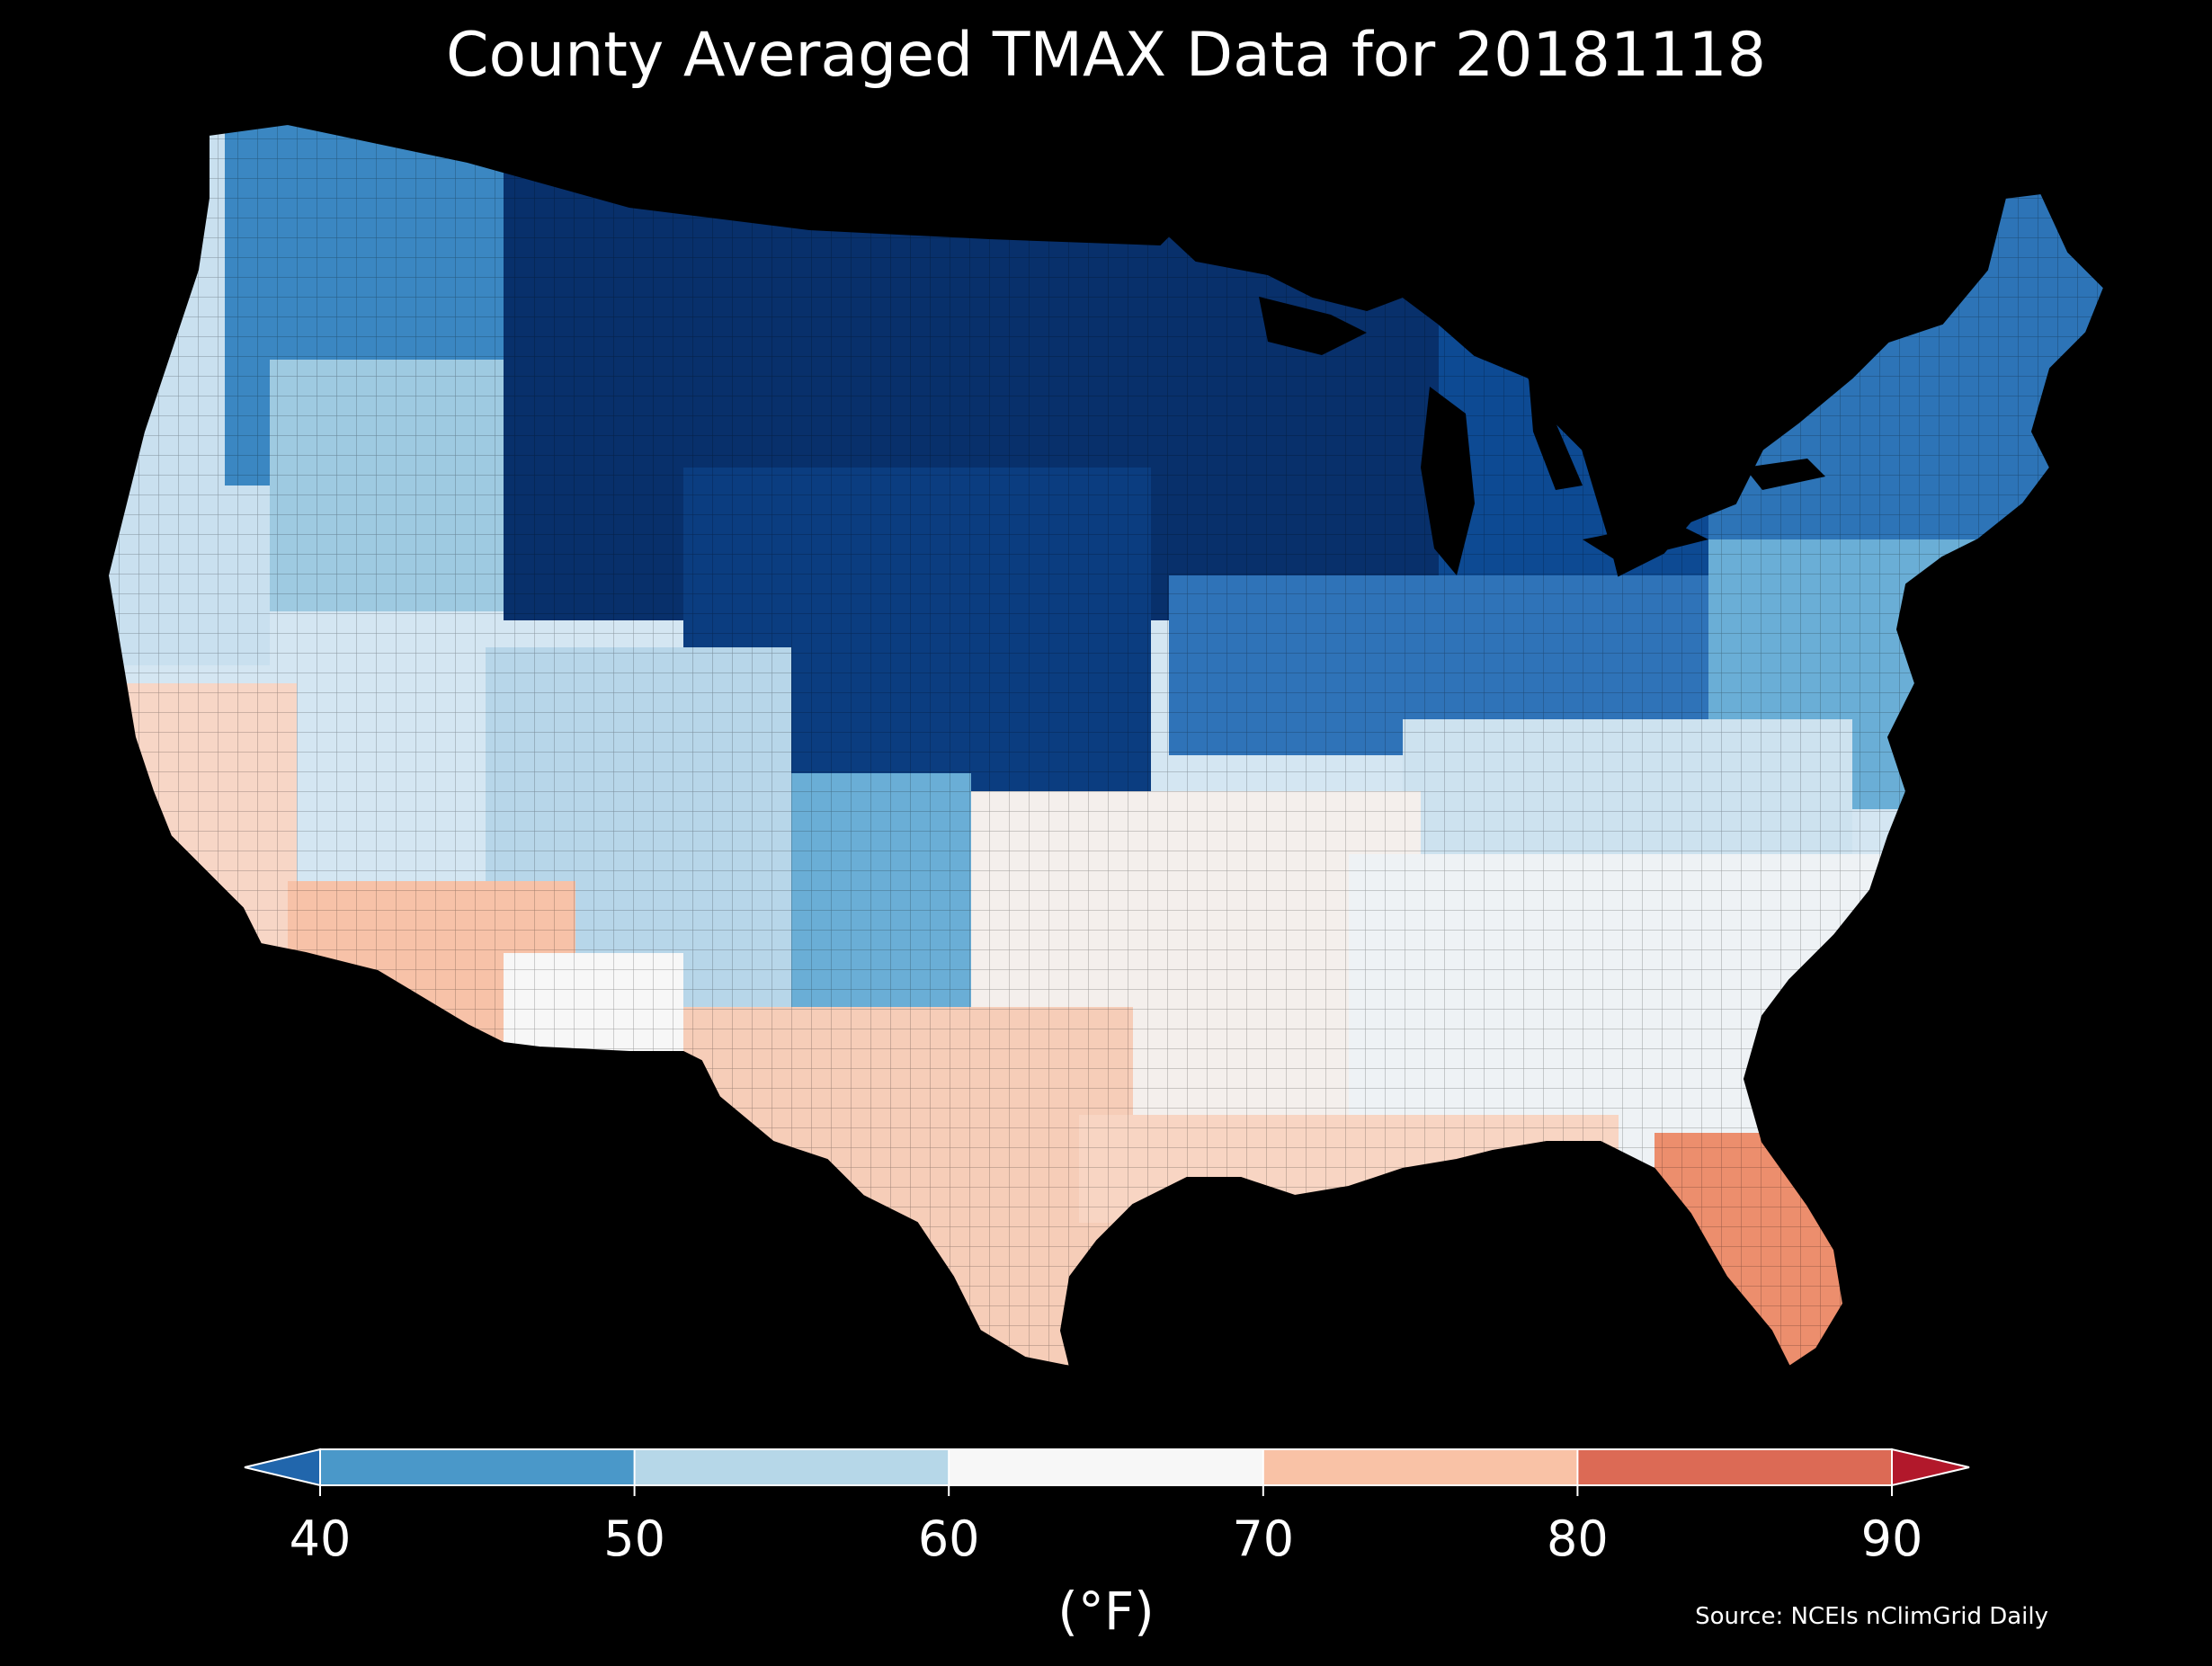 This screenshot has height=1666, width=2212. Describe the element at coordinates (1891, 1538) in the screenshot. I see `colorbar-tick-label-90: 90` at that location.